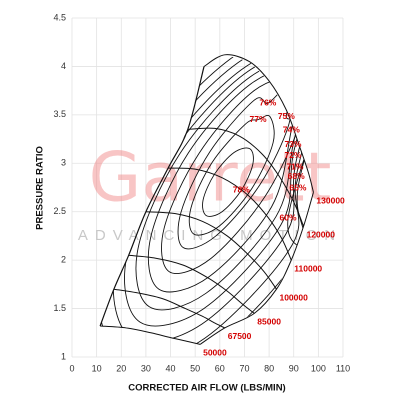 The image size is (400, 405). Describe the element at coordinates (294, 368) in the screenshot. I see `x-tick-label: 90` at that location.